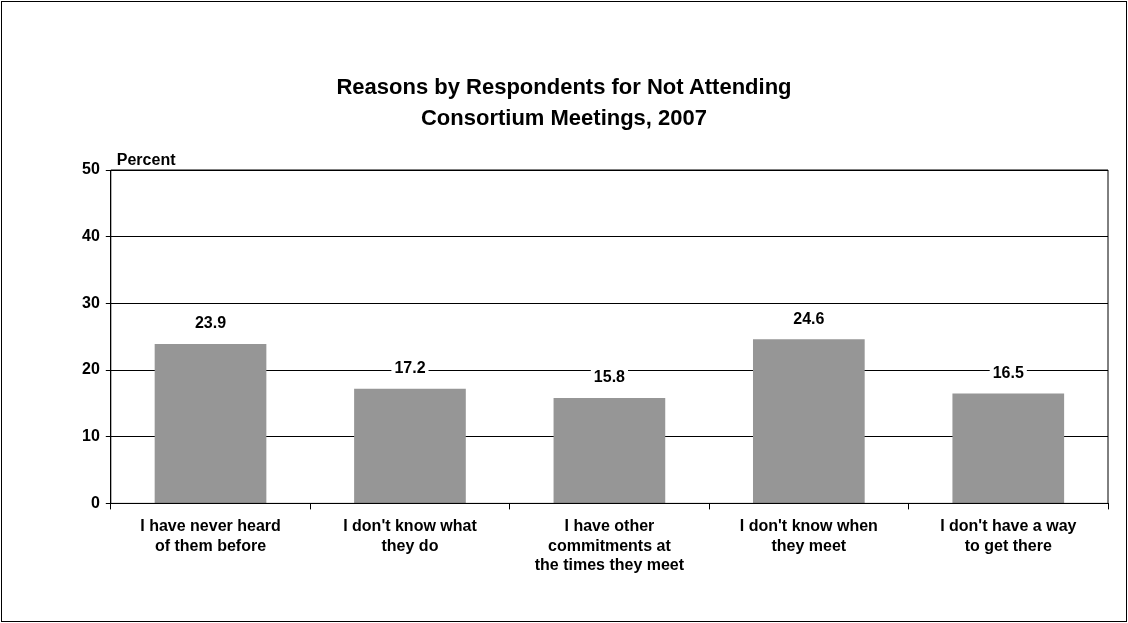  What do you see at coordinates (91, 369) in the screenshot?
I see `y-tick-label: 20` at bounding box center [91, 369].